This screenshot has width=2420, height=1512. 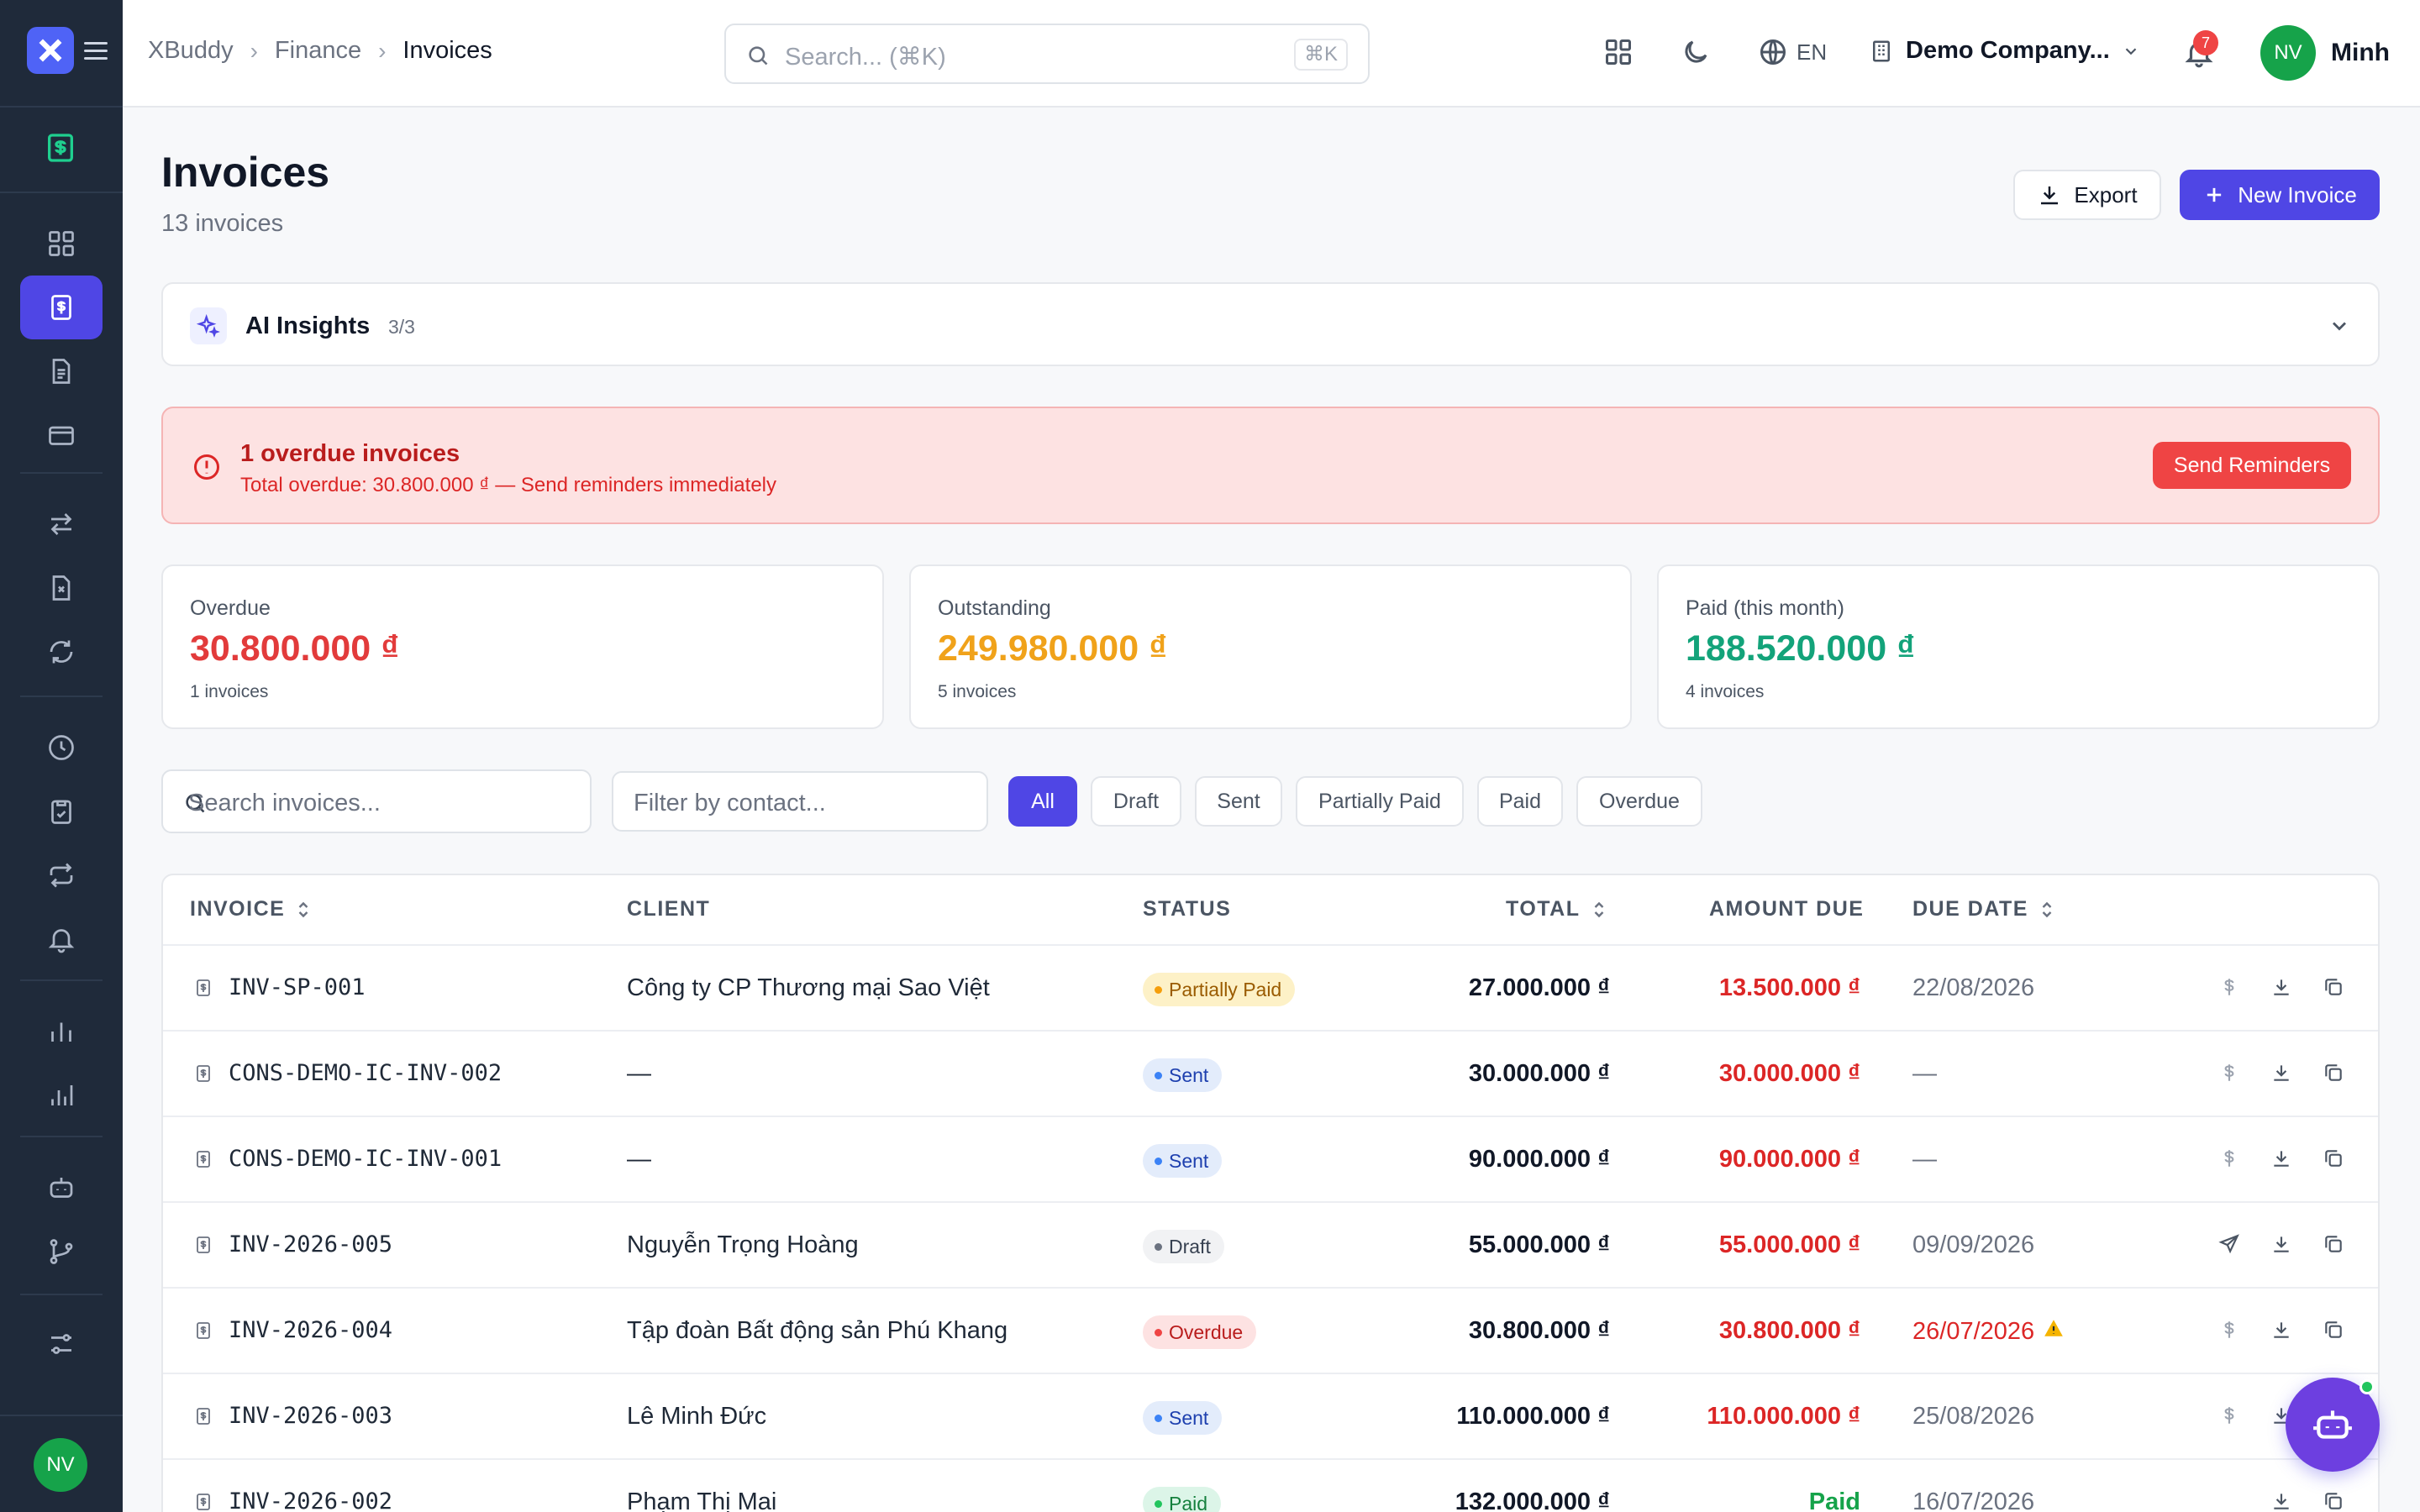 I want to click on sidebar-item-repeat, so click(x=62, y=875).